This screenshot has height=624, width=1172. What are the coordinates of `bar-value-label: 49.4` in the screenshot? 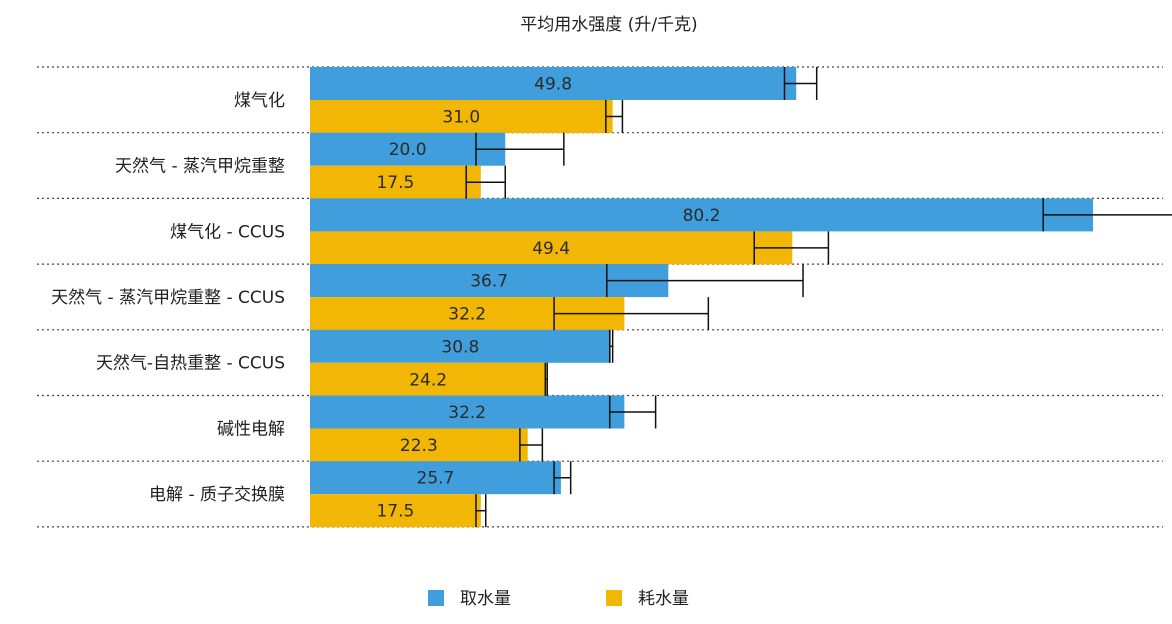 It's located at (551, 249).